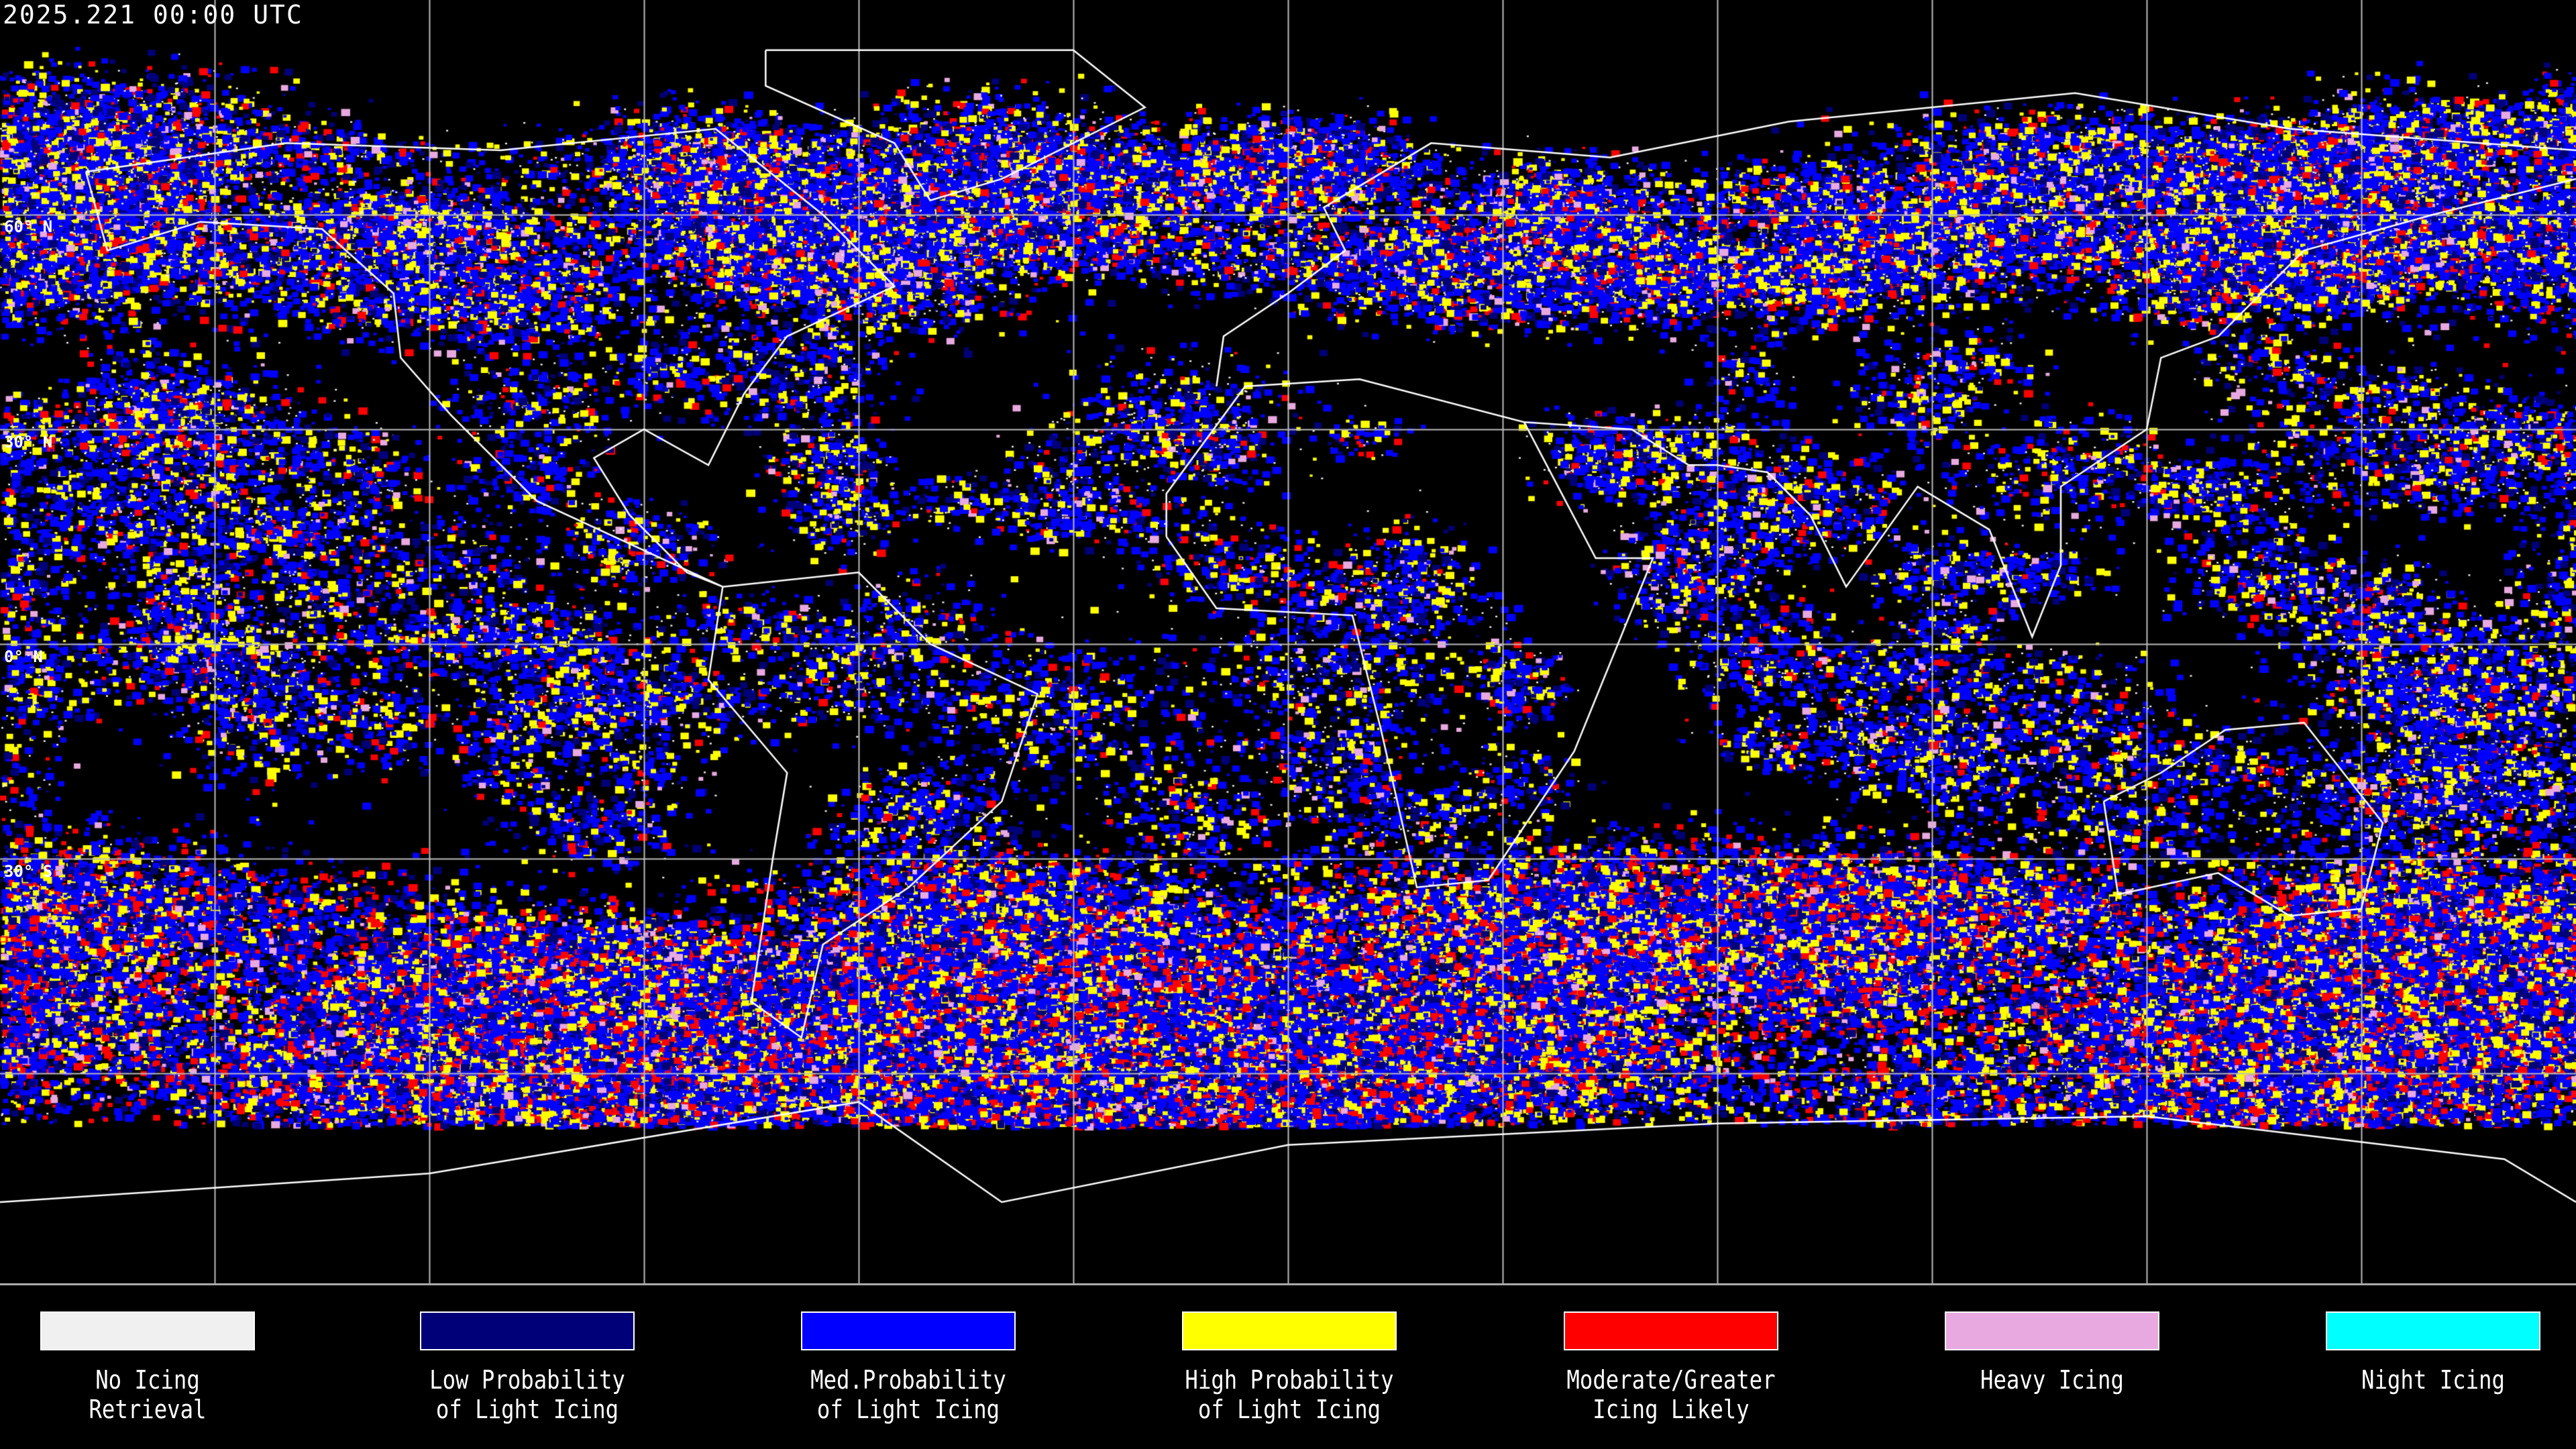 Image resolution: width=2576 pixels, height=1449 pixels. What do you see at coordinates (2052, 1380) in the screenshot?
I see `legend-label: Heavy Icing` at bounding box center [2052, 1380].